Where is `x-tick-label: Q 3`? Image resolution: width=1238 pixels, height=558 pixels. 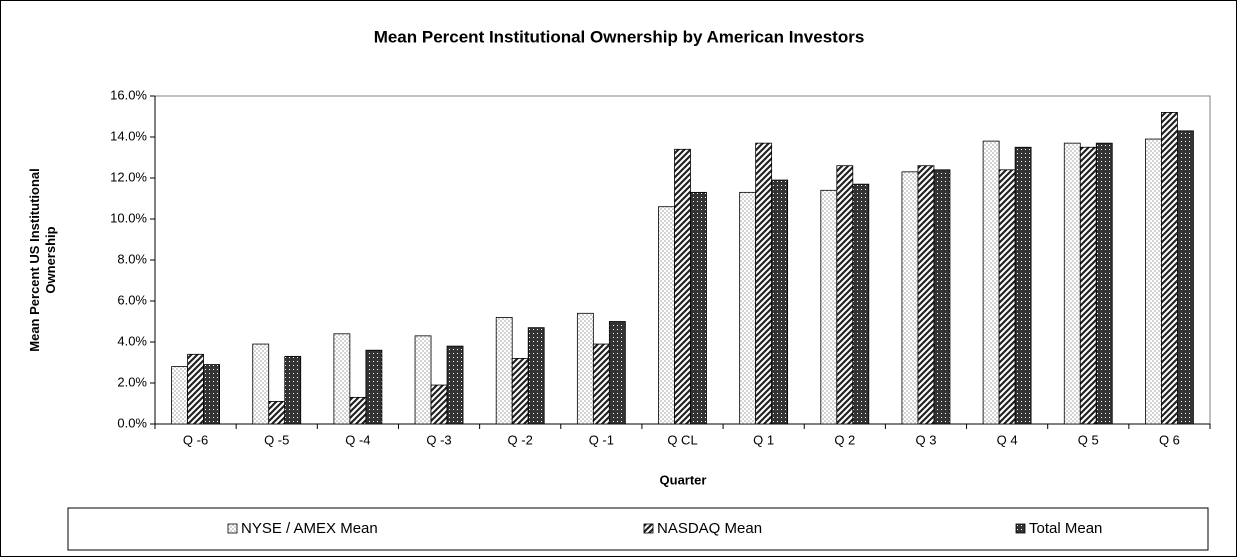
x-tick-label: Q 3 is located at coordinates (925, 439).